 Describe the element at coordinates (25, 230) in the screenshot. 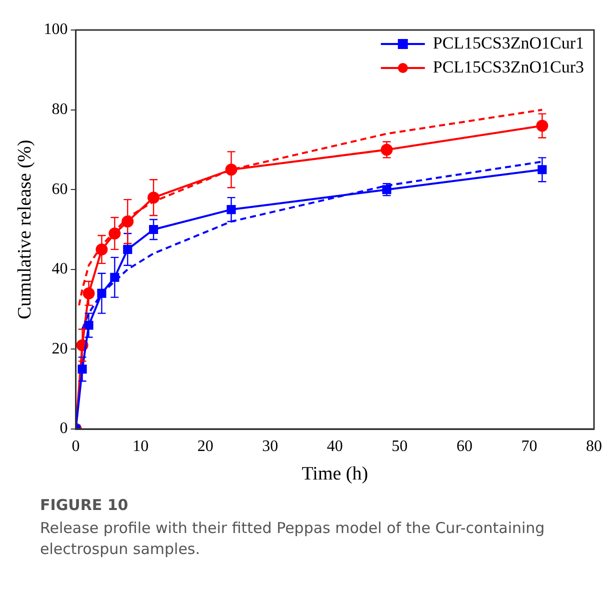

I see `y-axis-title: Cumulative release (%)` at that location.